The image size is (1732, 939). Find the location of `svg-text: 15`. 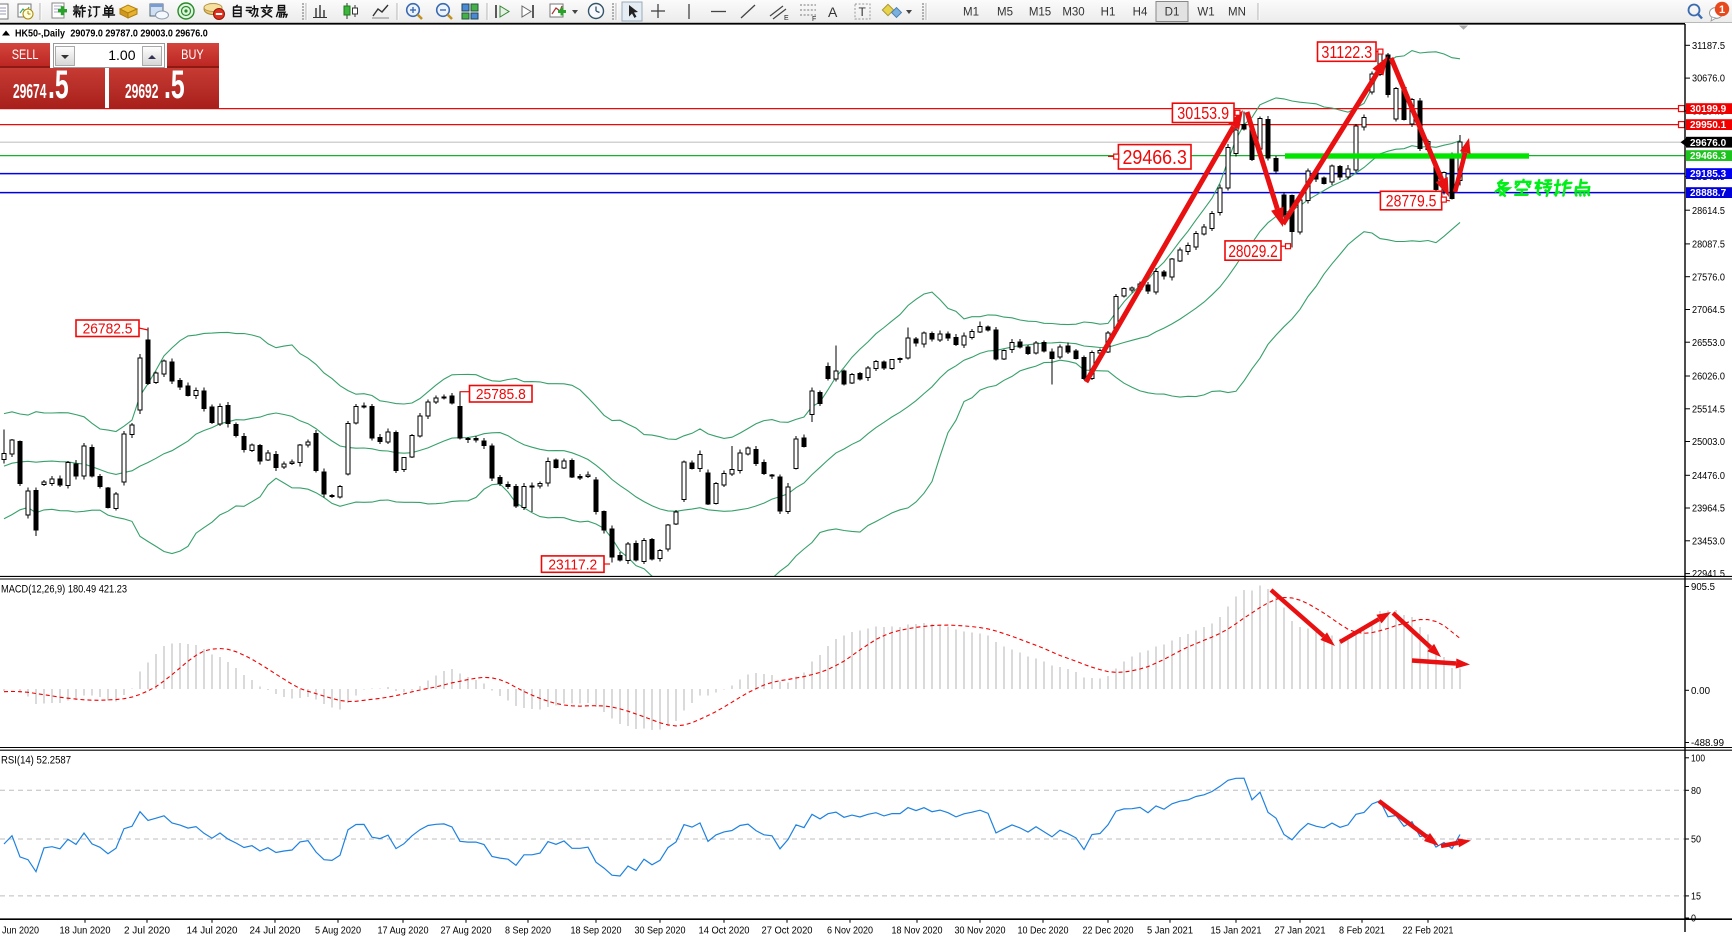

svg-text: 15 is located at coordinates (1696, 897).